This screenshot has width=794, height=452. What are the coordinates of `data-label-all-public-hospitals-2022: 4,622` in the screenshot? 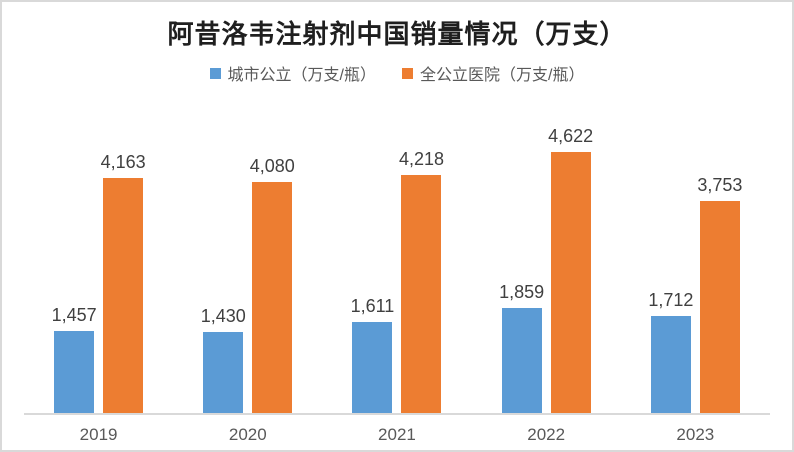 It's located at (571, 136).